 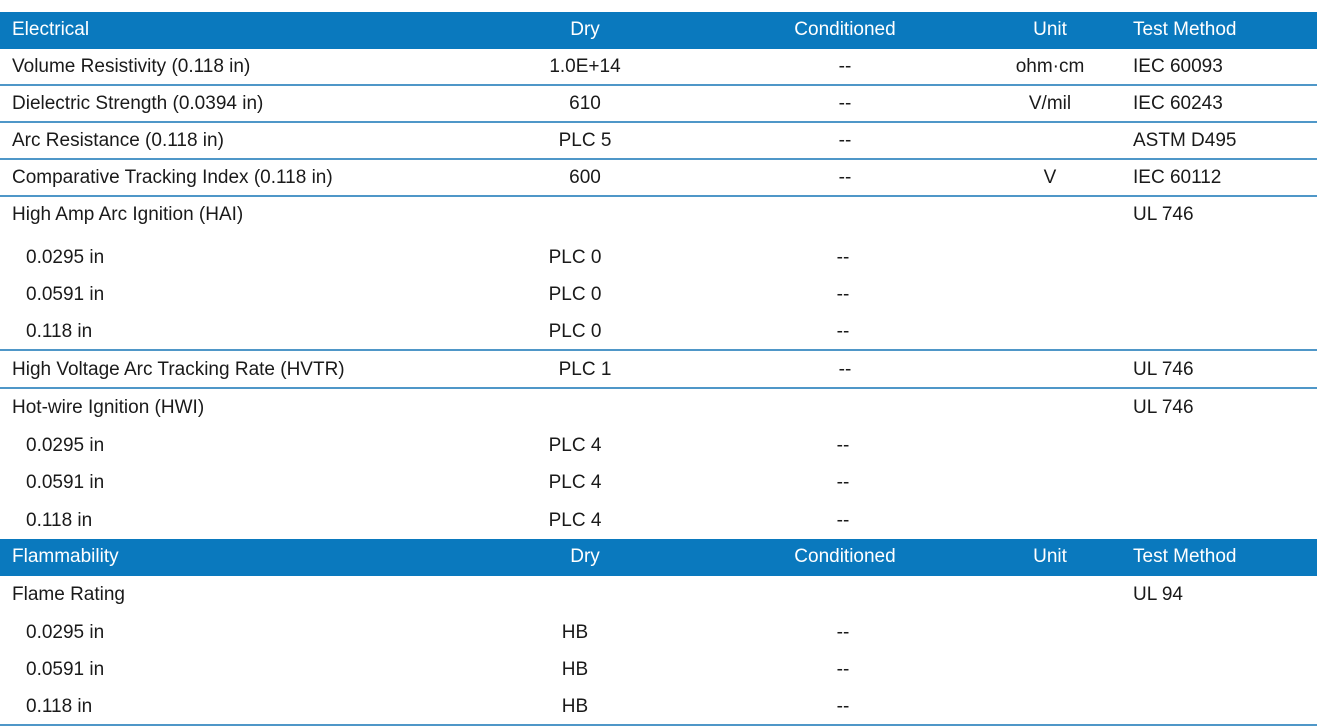 I want to click on table-row: High Amp Arc Ignition (HAI) UL 746, so click(x=658, y=215).